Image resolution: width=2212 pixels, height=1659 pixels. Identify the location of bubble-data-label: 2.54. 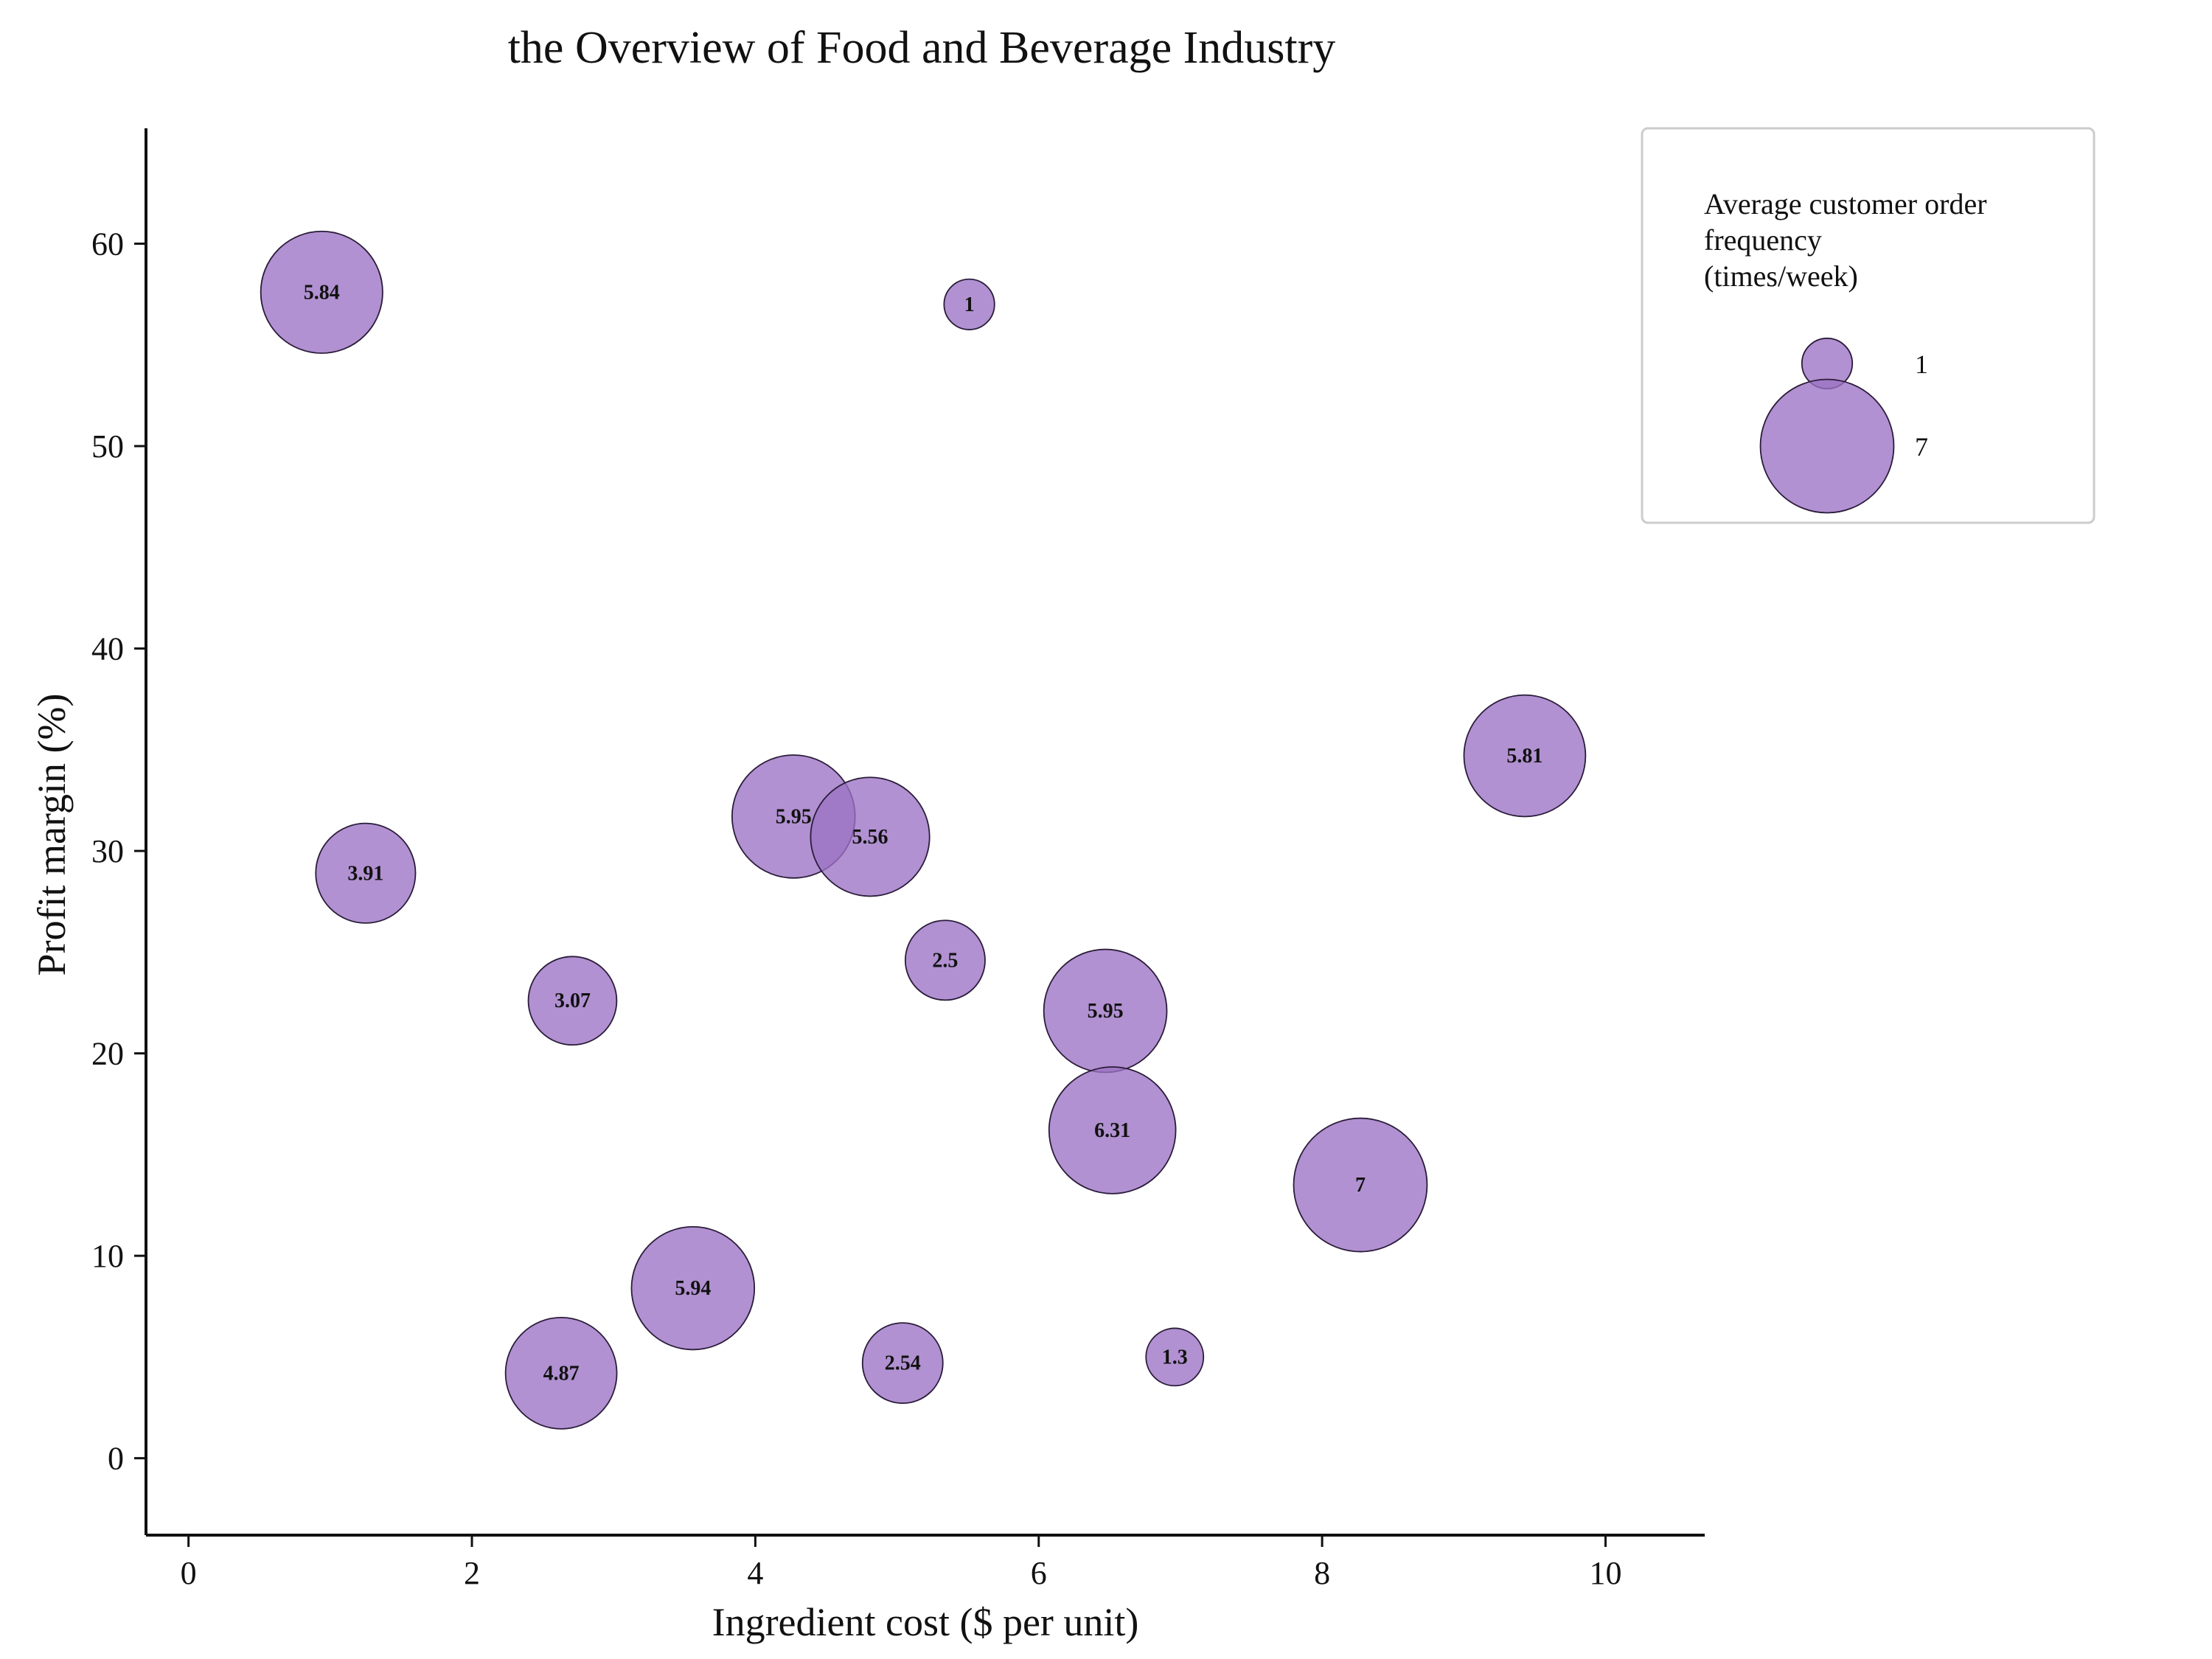
(903, 1363).